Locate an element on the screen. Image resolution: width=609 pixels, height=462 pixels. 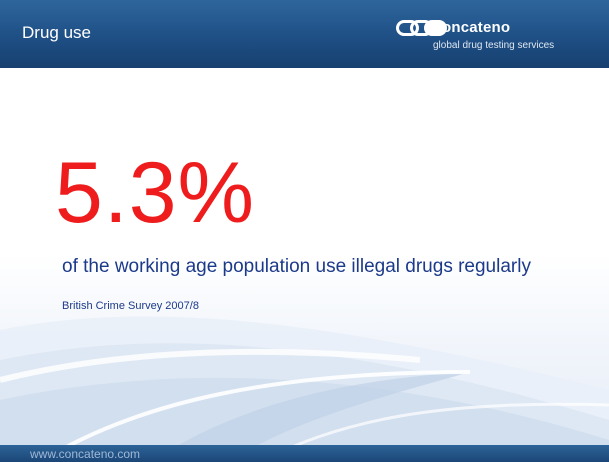
brand-logo: oncateno global drug testing services is located at coordinates (496, 39).